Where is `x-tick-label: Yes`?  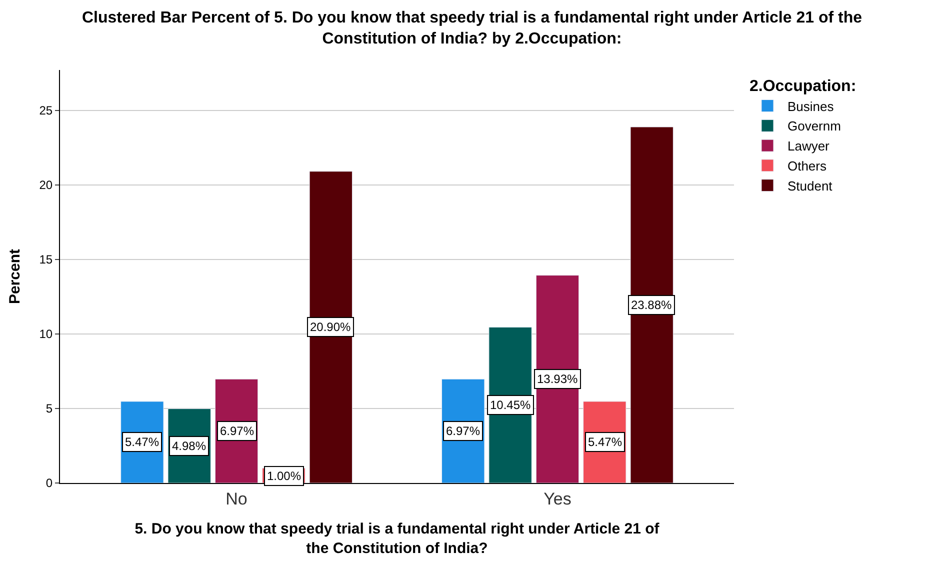
x-tick-label: Yes is located at coordinates (558, 498).